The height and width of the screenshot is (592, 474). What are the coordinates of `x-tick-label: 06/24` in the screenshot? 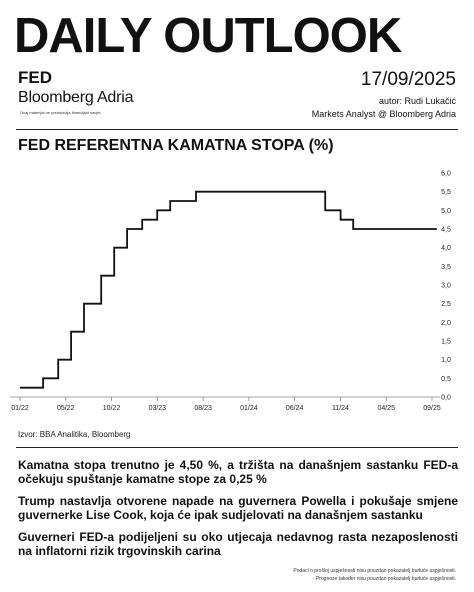 It's located at (295, 408).